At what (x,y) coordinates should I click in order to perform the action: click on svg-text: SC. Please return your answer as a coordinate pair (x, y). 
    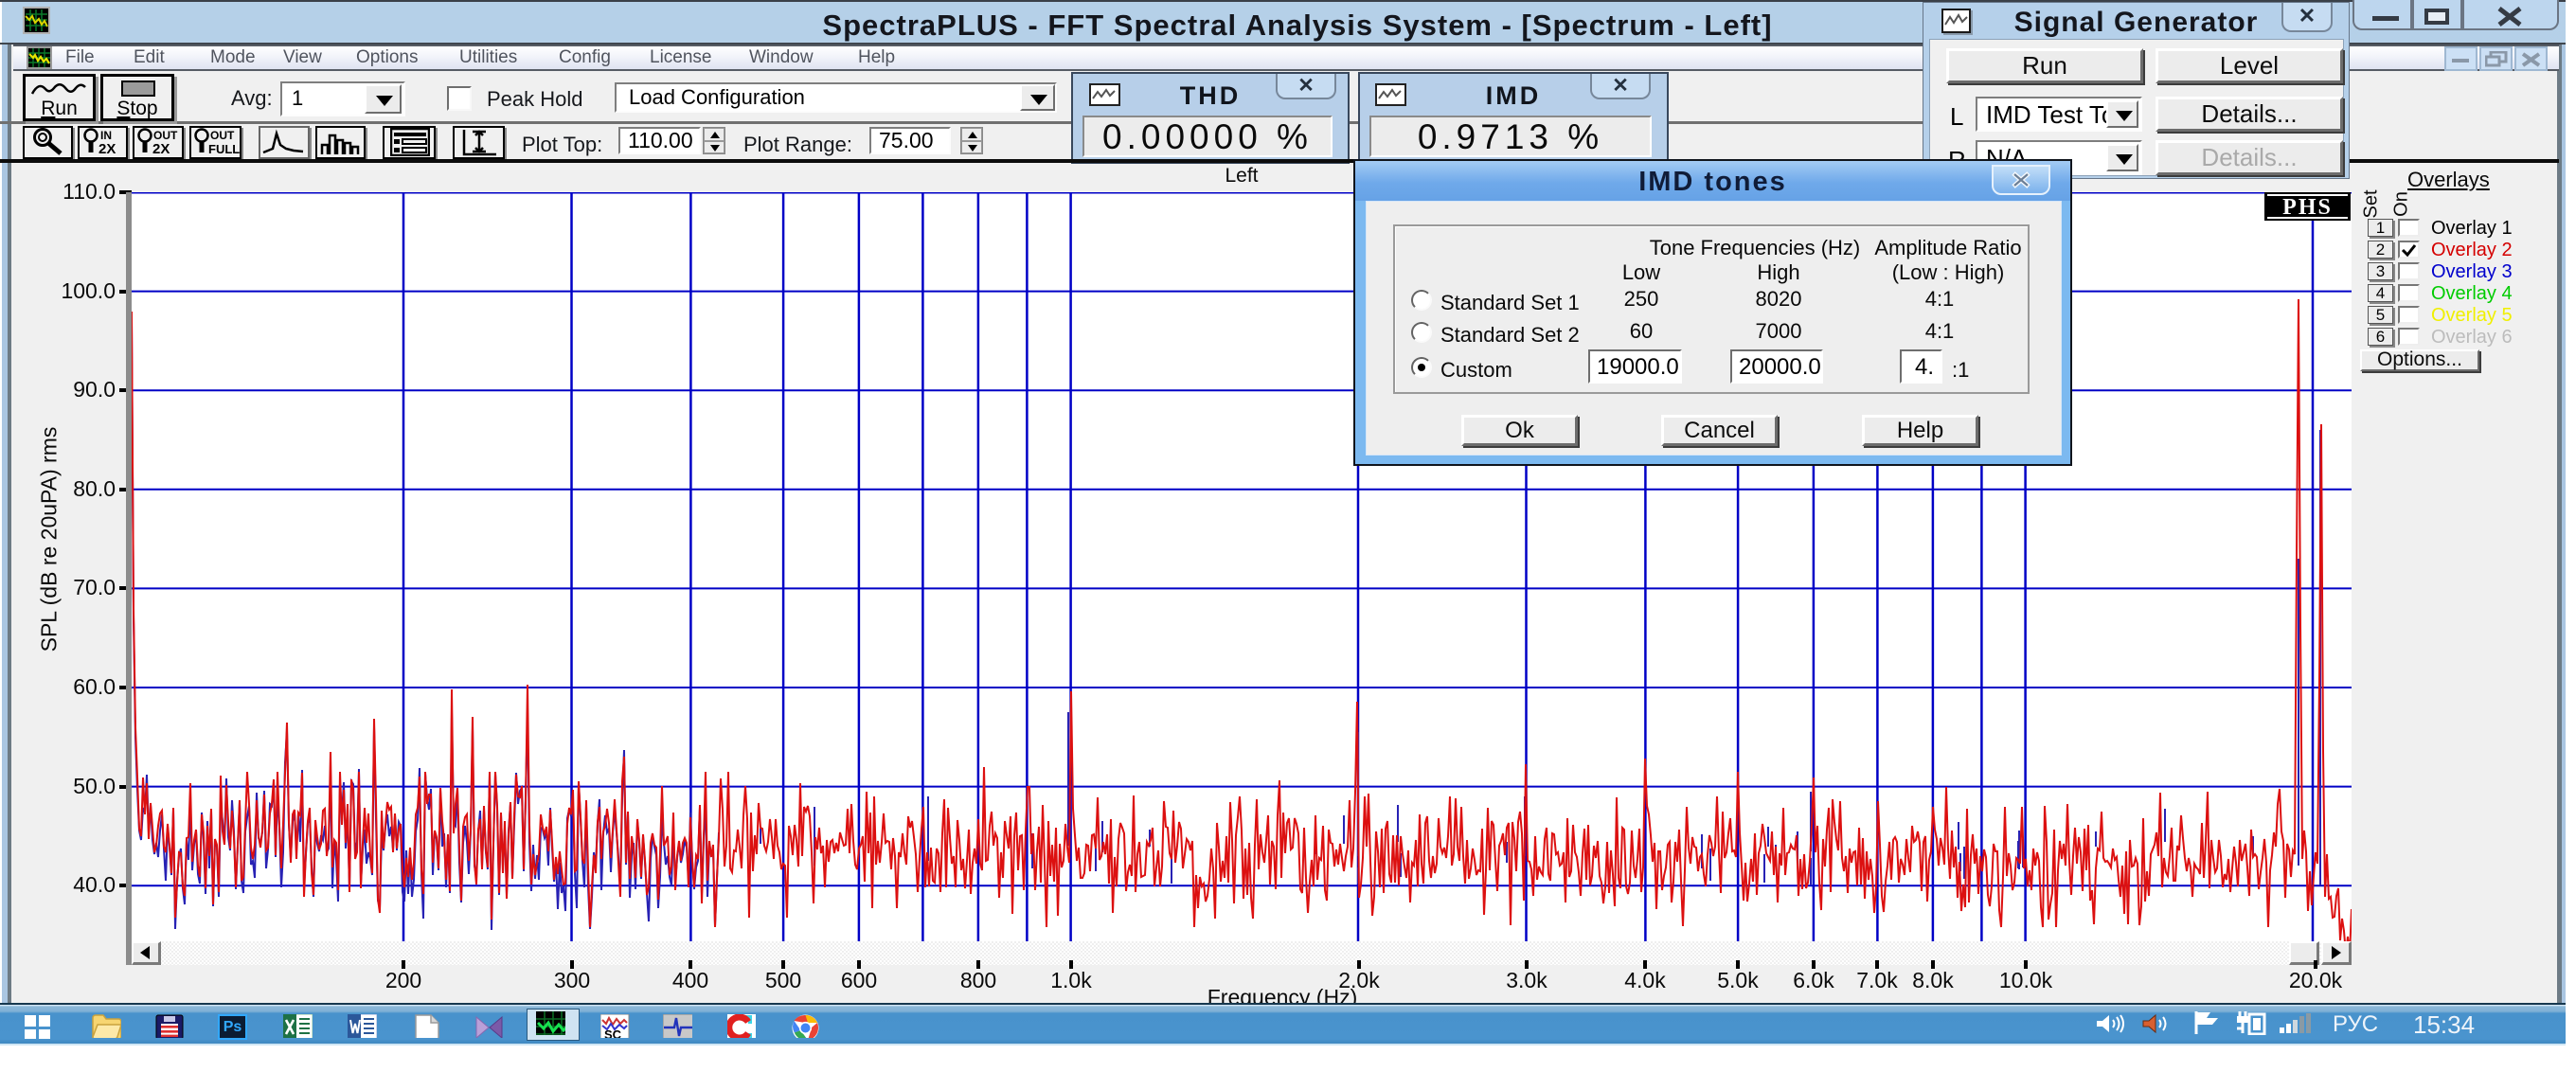
    Looking at the image, I should click on (613, 1032).